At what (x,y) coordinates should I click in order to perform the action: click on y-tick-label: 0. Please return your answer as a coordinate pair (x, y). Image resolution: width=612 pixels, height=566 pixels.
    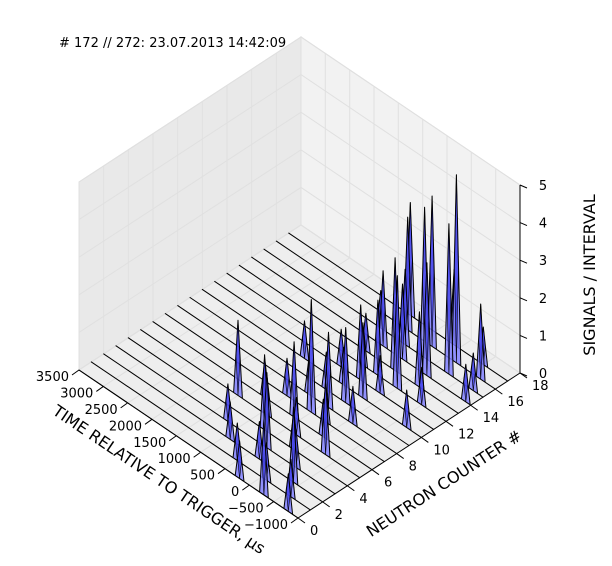
    Looking at the image, I should click on (314, 531).